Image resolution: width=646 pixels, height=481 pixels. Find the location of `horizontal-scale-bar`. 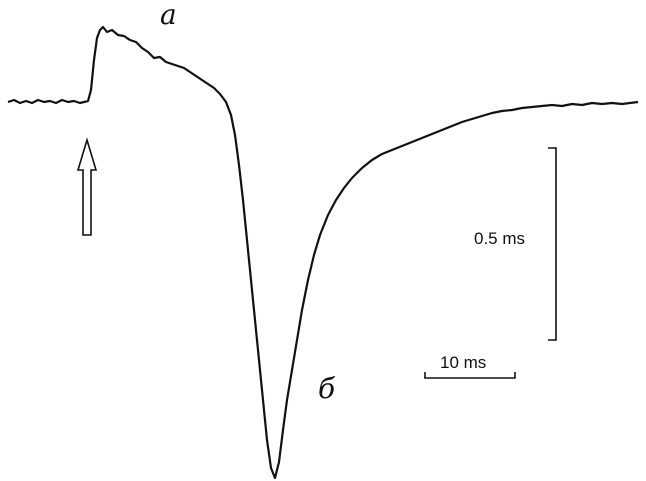

horizontal-scale-bar is located at coordinates (470, 375).